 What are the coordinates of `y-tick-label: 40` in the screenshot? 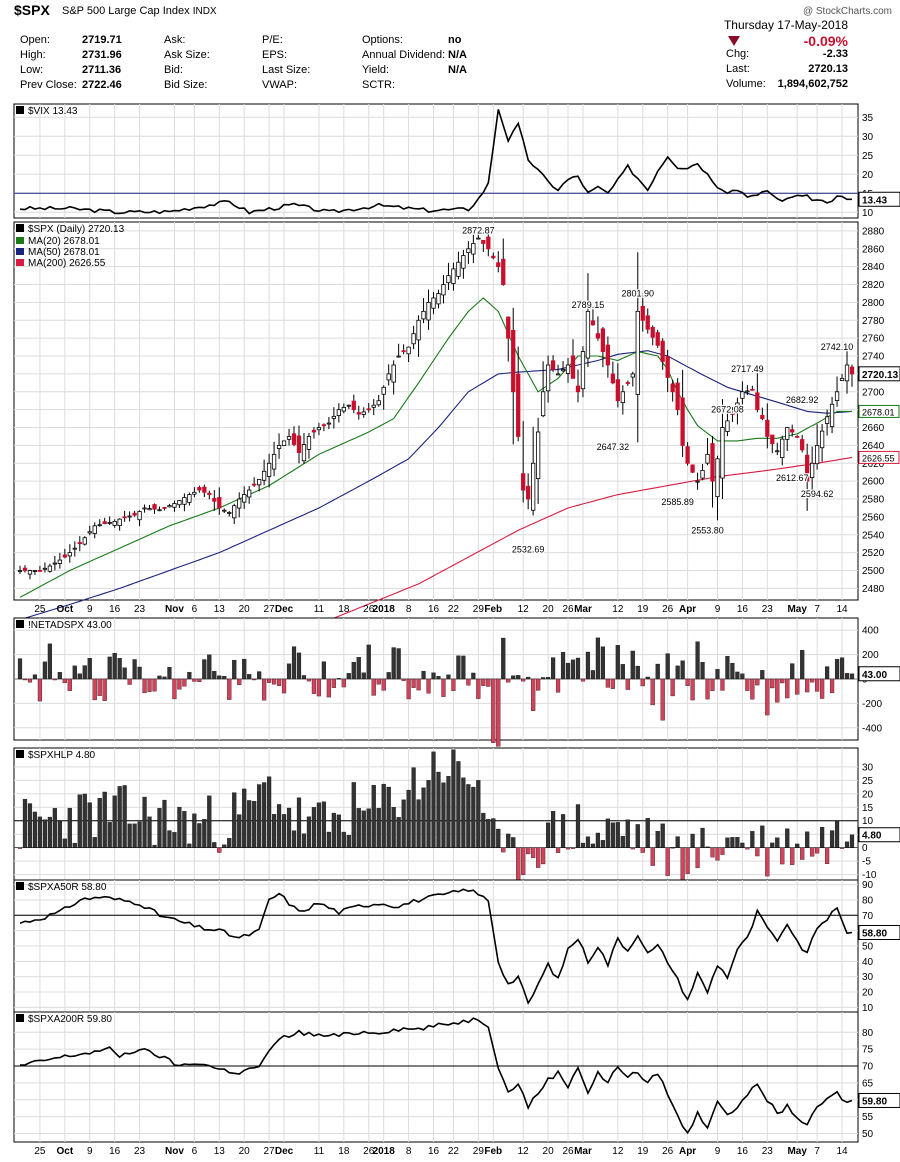 It's located at (868, 962).